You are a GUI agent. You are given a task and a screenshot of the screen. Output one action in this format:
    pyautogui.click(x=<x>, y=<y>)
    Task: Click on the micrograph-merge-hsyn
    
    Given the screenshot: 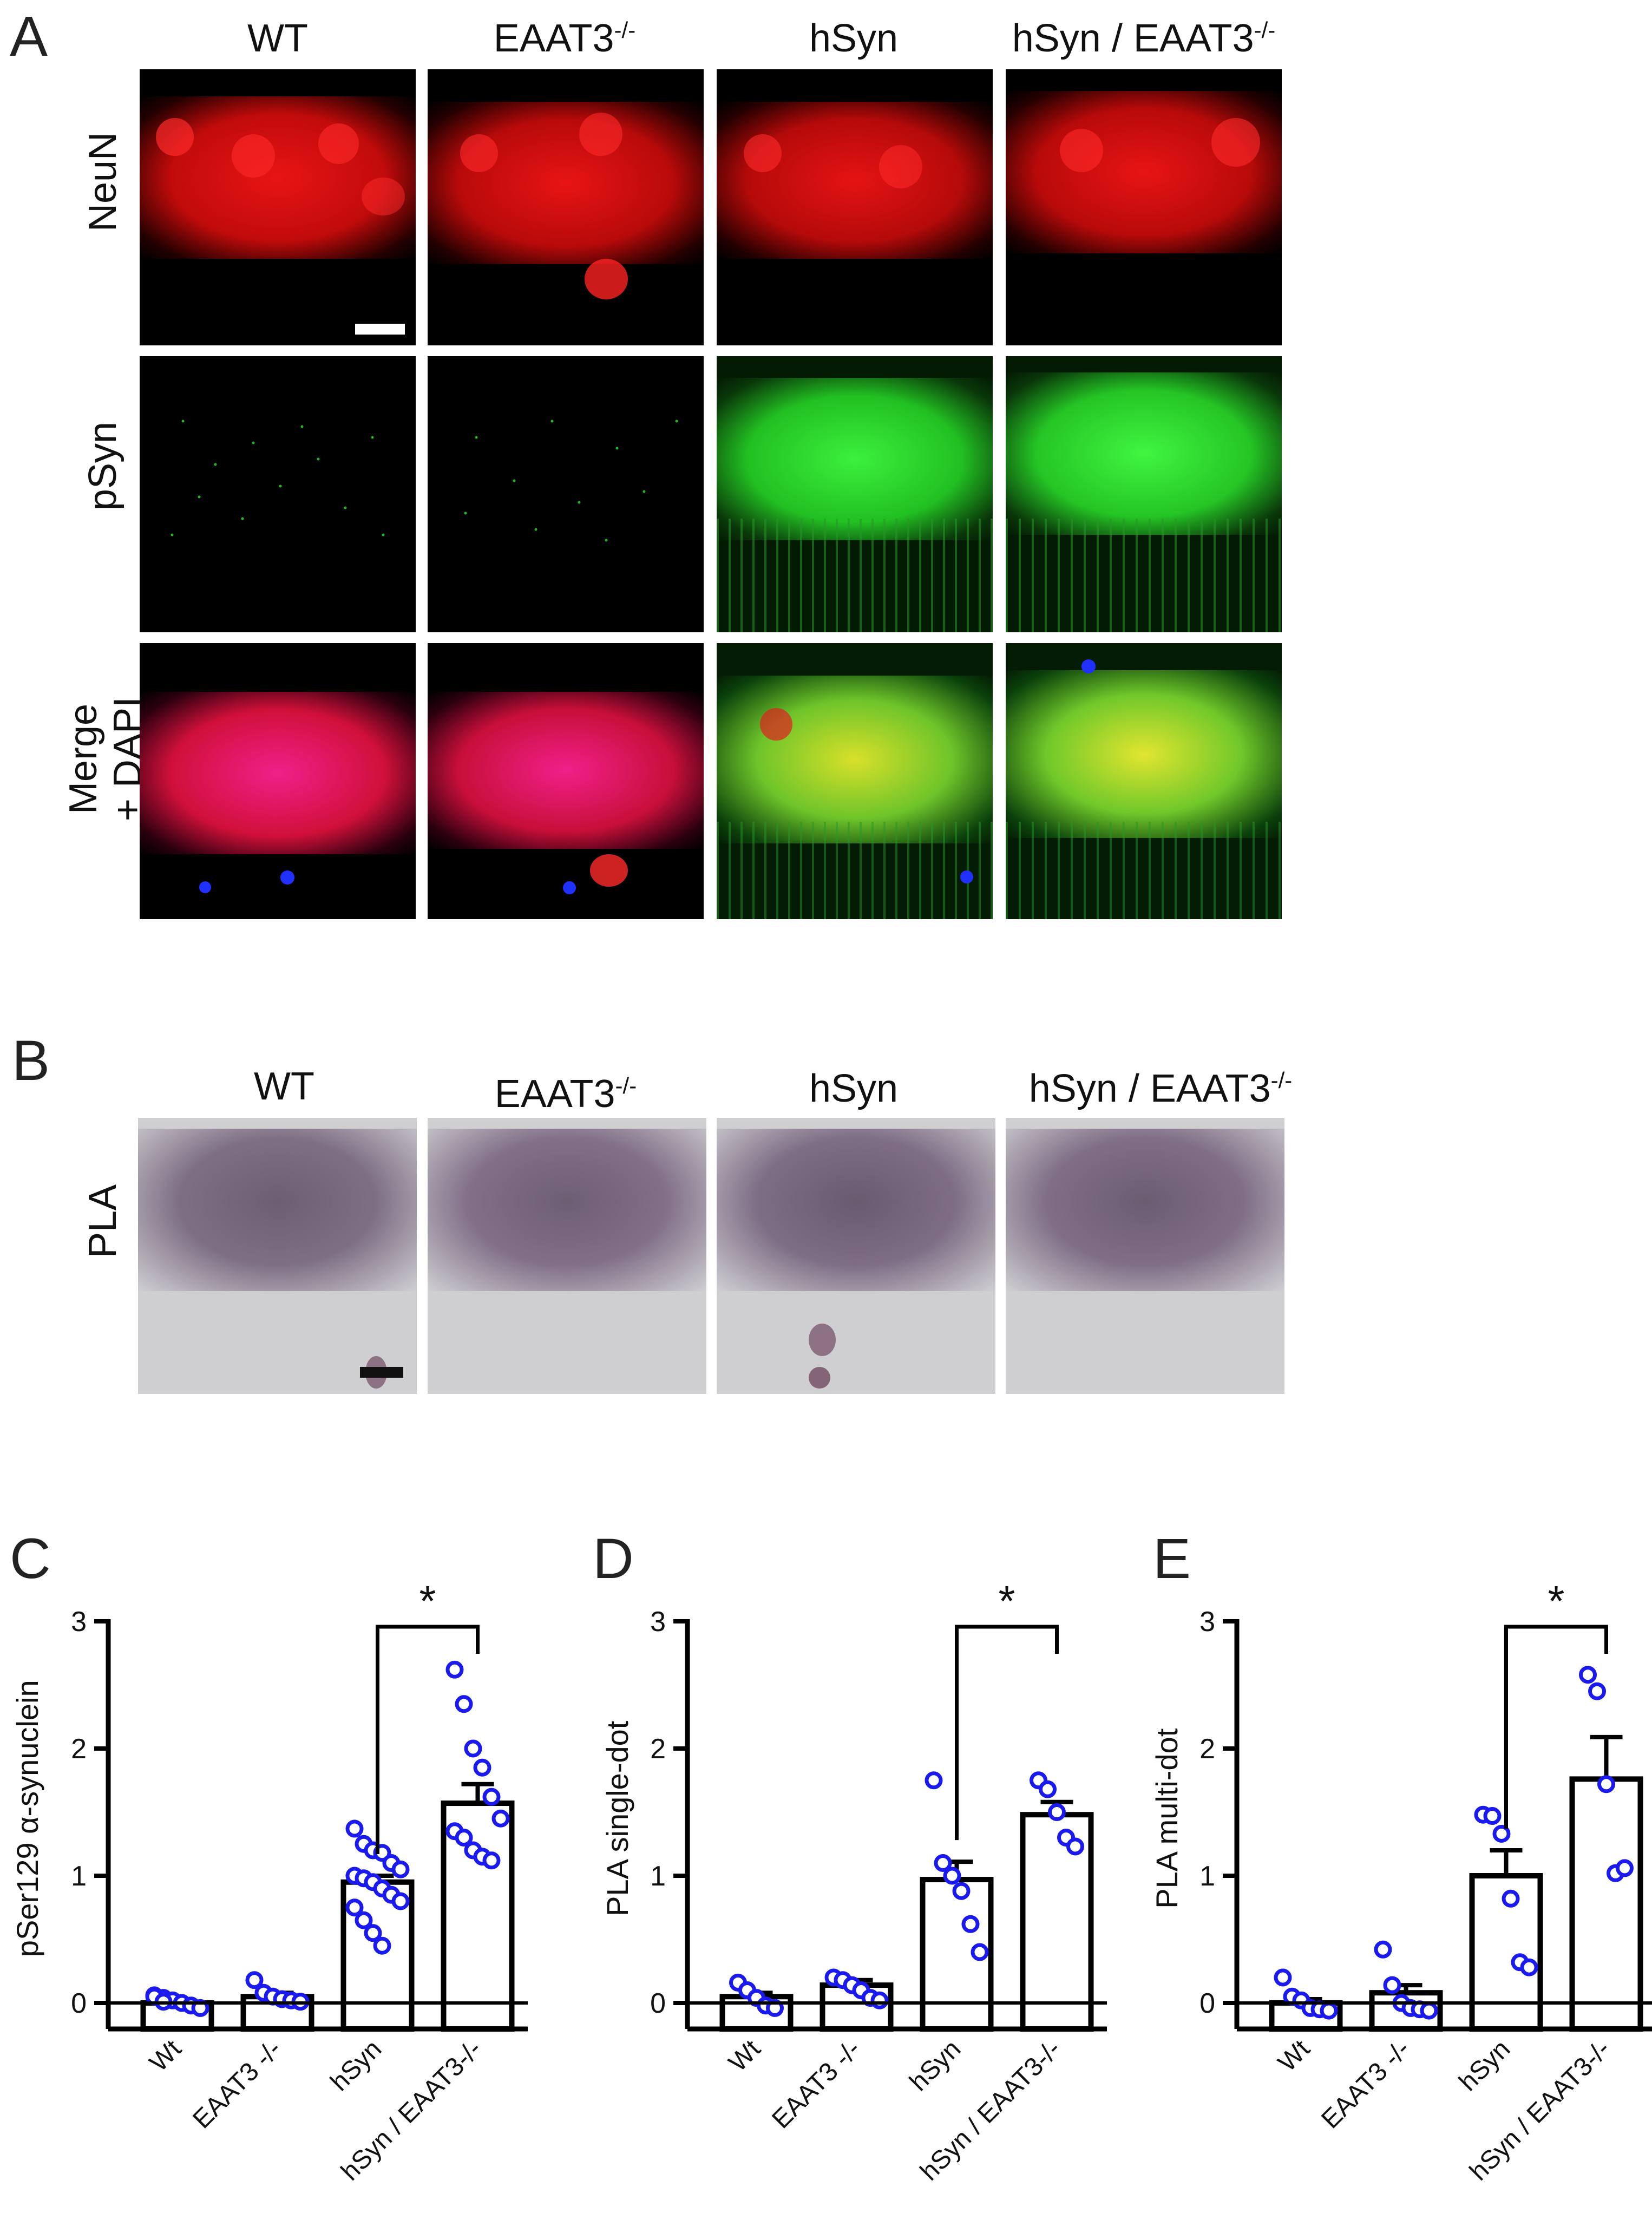 What is the action you would take?
    pyautogui.click(x=855, y=781)
    